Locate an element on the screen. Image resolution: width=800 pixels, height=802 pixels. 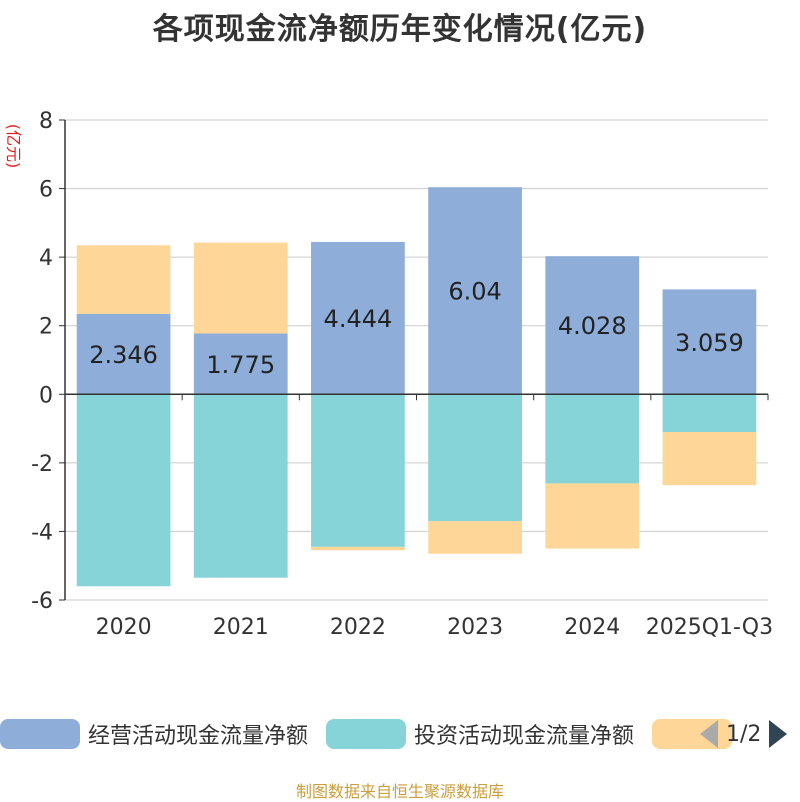
y-axis-label: (亿元) is located at coordinates (13, 146).